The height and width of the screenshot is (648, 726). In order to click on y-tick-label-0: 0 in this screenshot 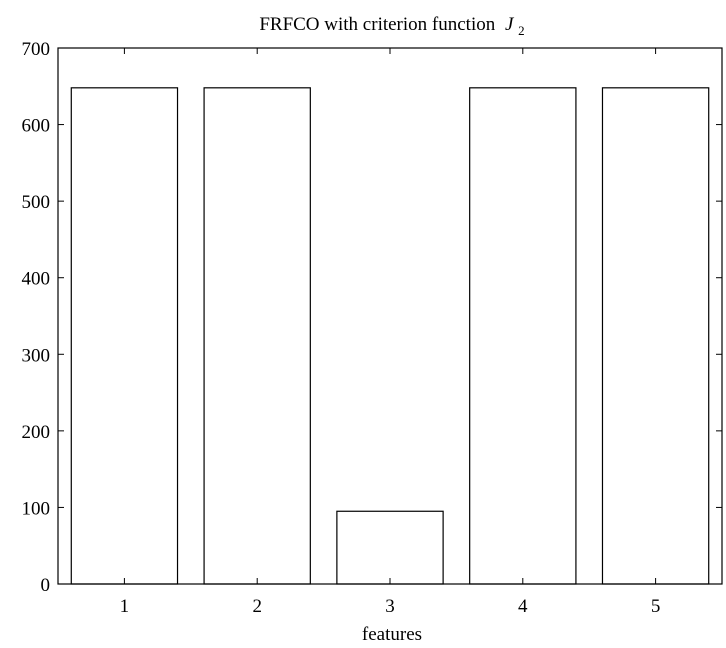, I will do `click(46, 585)`.